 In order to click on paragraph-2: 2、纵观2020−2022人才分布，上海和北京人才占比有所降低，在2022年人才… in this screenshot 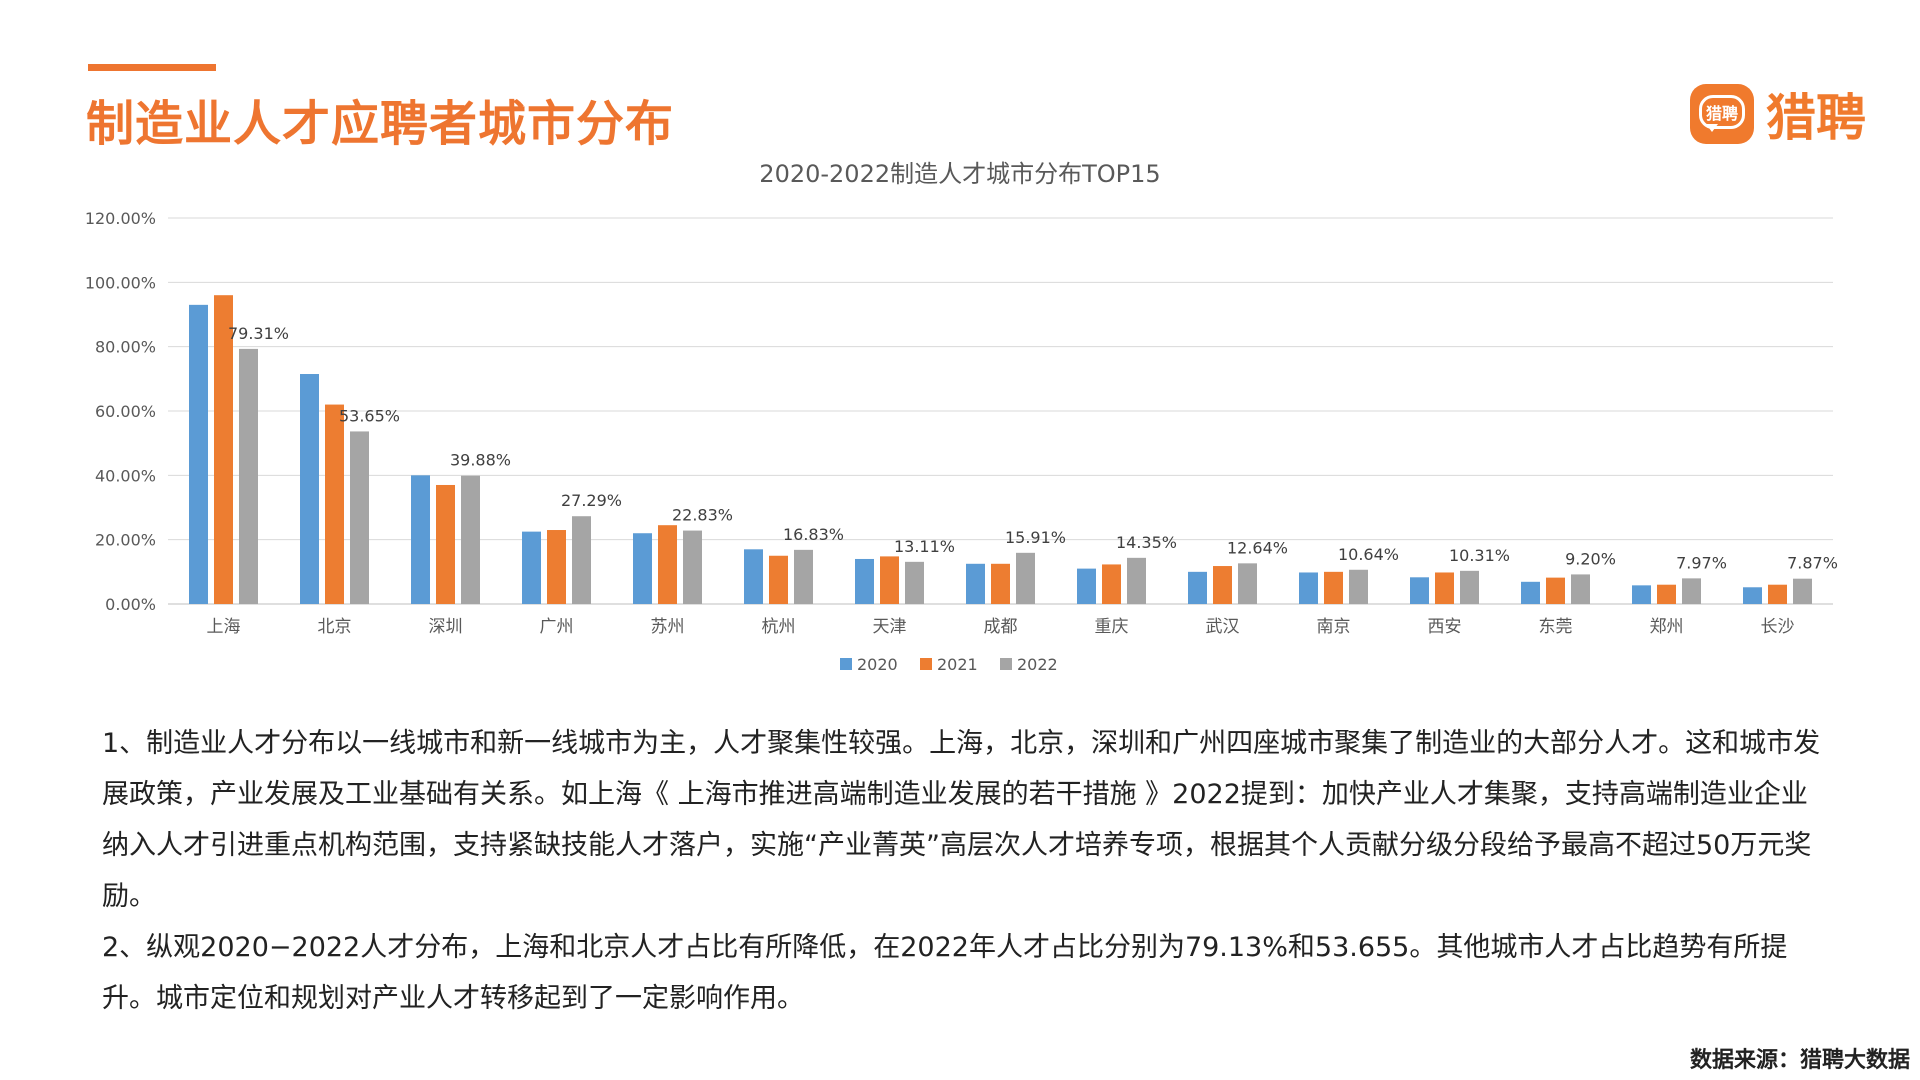, I will do `click(945, 973)`.